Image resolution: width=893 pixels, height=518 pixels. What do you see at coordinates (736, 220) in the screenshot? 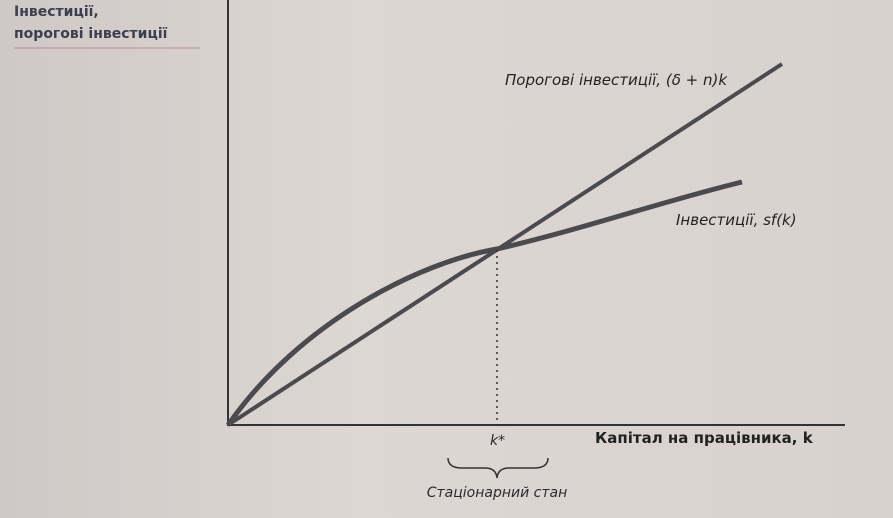
I see `investment-label: Інвестиції, sf(k)` at bounding box center [736, 220].